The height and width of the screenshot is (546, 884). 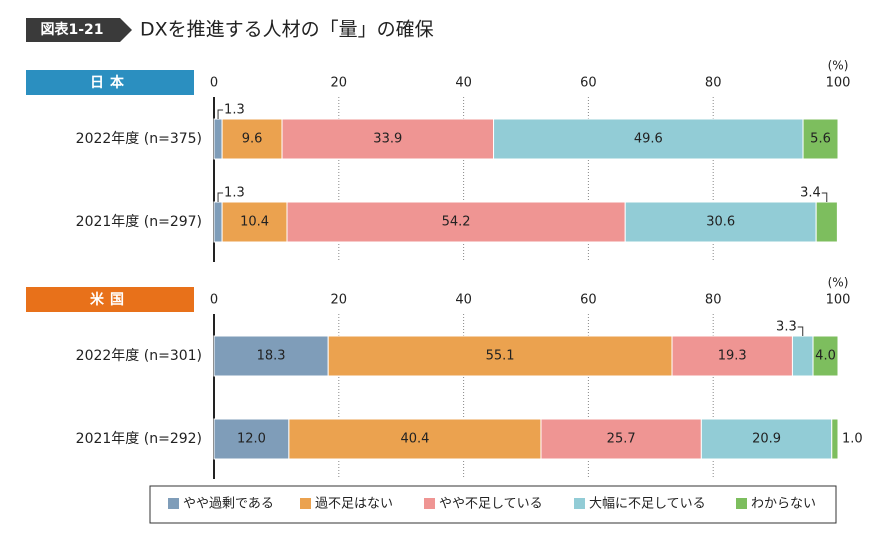 I want to click on chart-title: DXを推進する人材の「量」の確保, so click(x=287, y=30).